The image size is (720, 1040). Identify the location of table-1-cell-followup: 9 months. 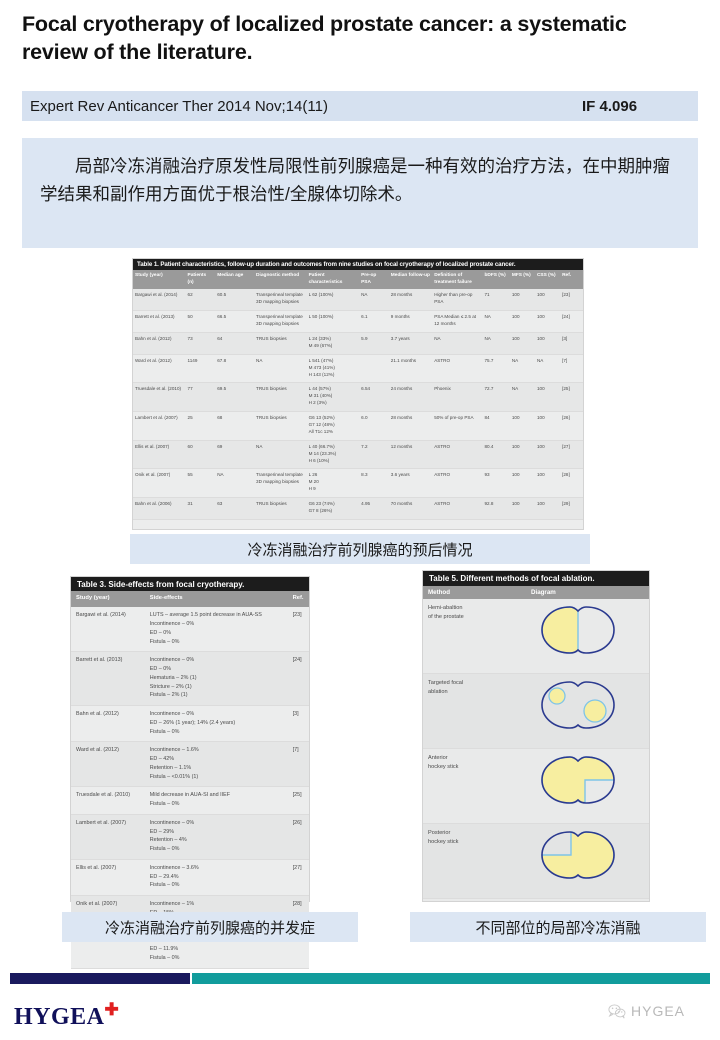
(400, 317).